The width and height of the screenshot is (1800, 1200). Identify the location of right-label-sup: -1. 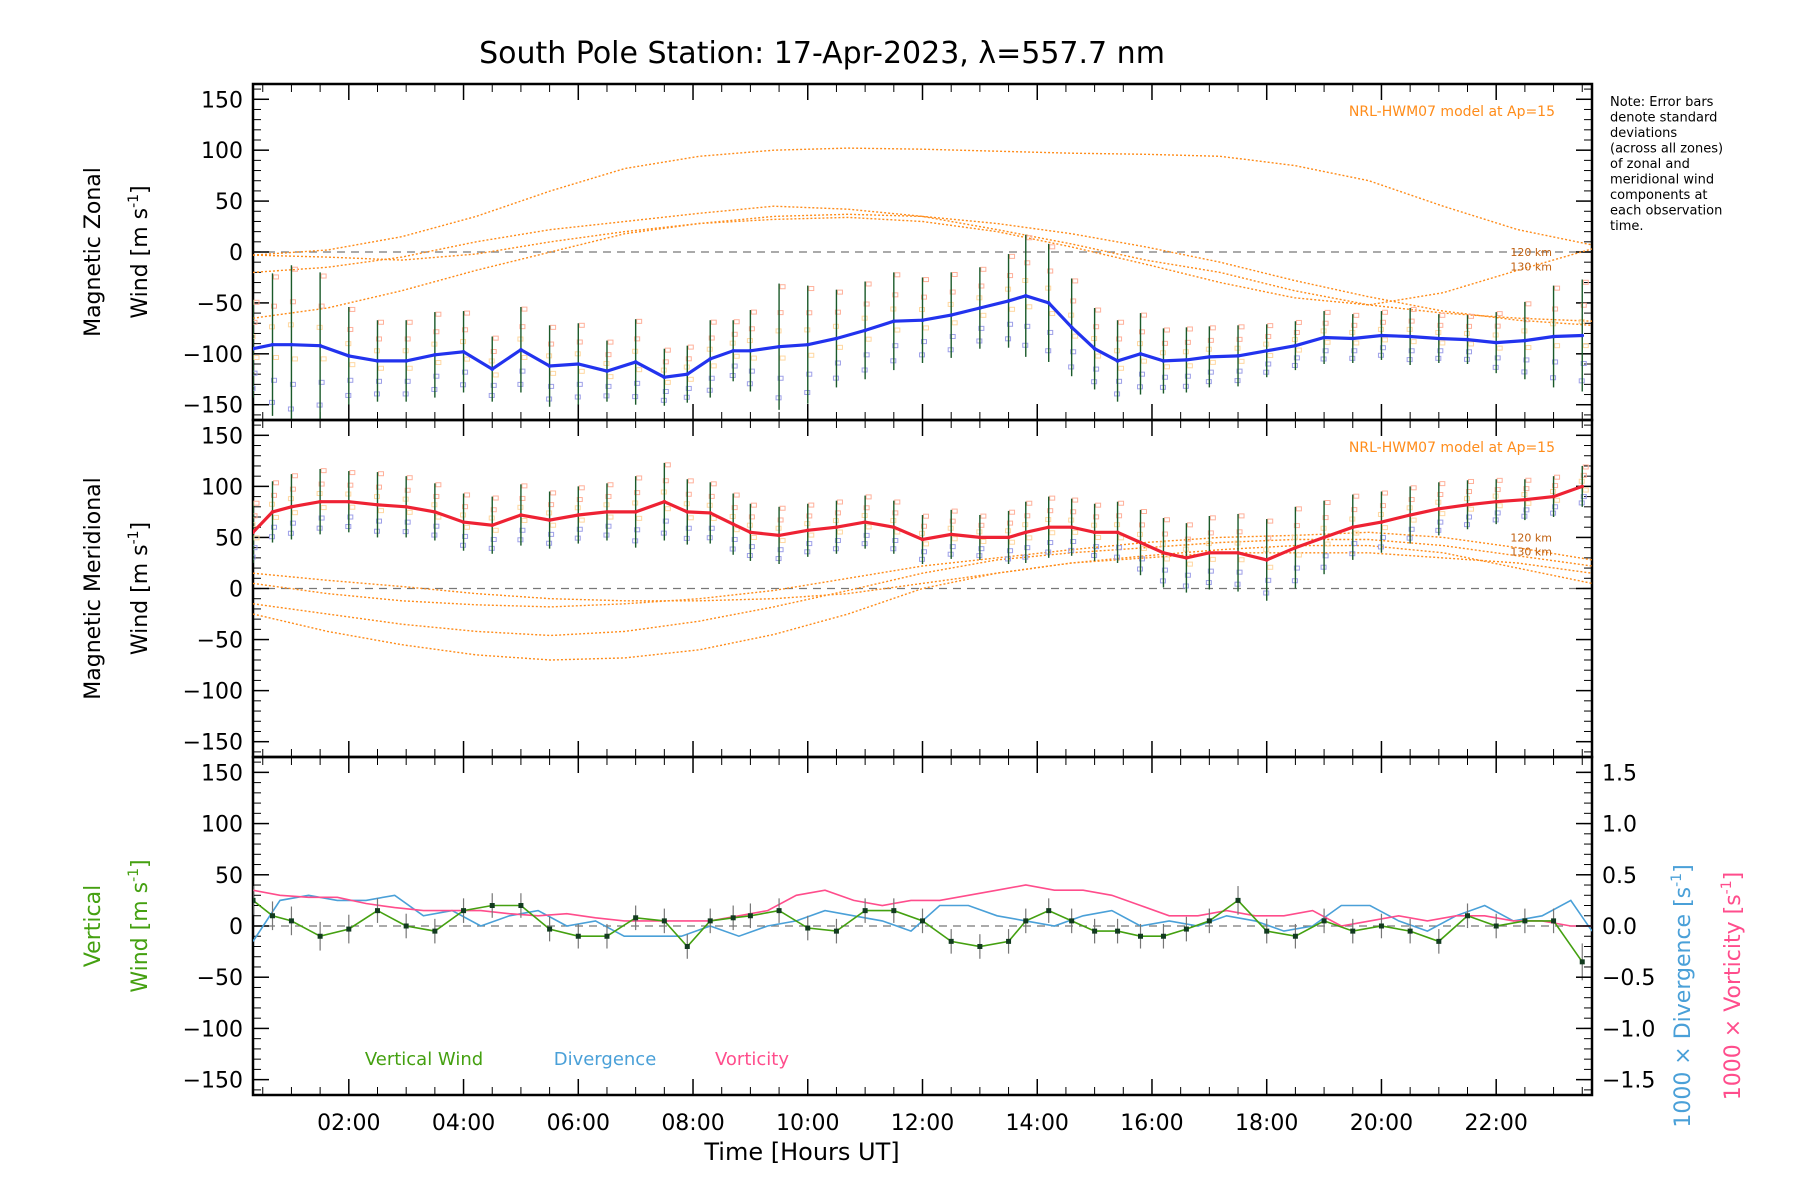
(1727, 887).